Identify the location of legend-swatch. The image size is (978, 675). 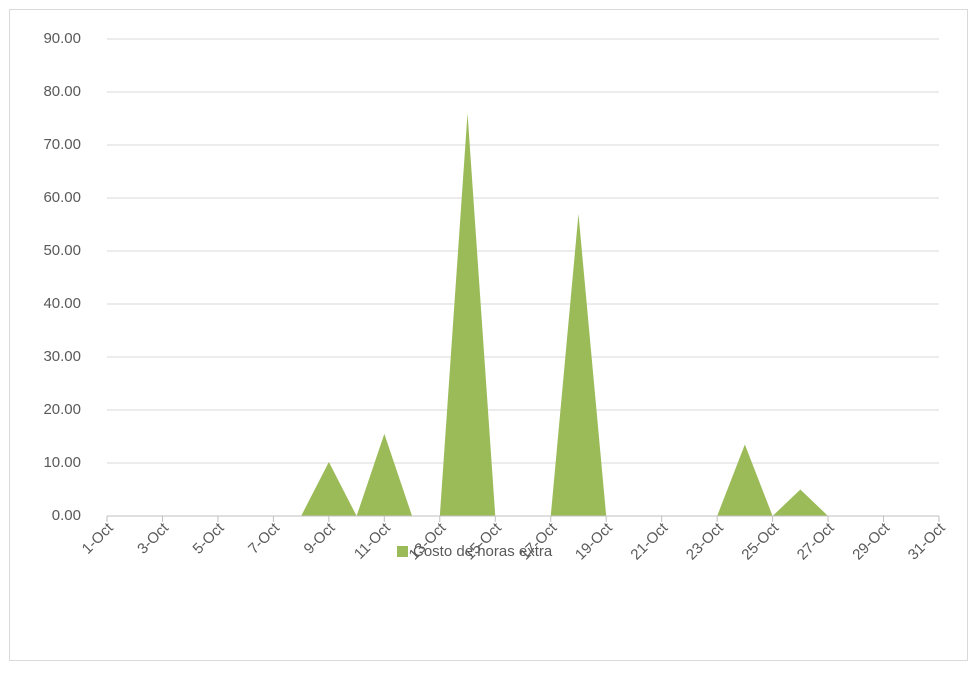
(402, 551).